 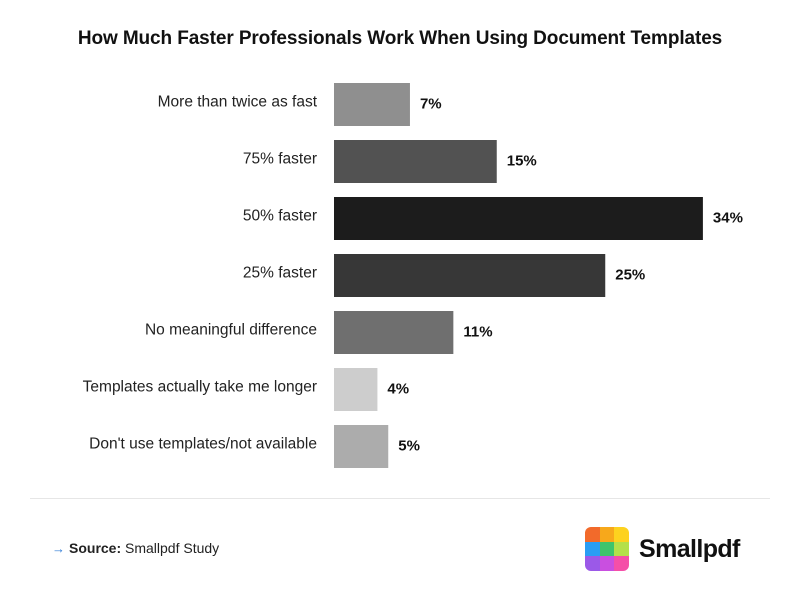 I want to click on source-text: Smallpdf Study, so click(x=172, y=548).